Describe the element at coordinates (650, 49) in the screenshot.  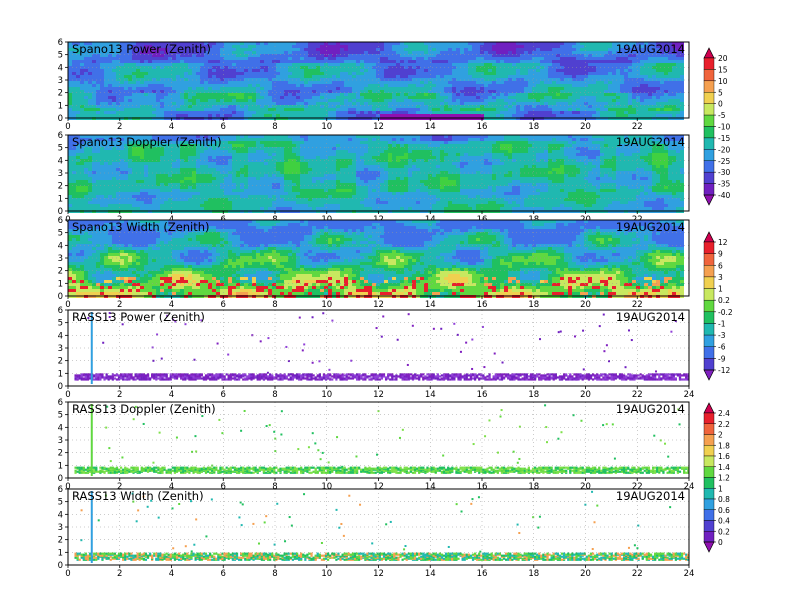
I see `panel-date: 19AUG2014` at that location.